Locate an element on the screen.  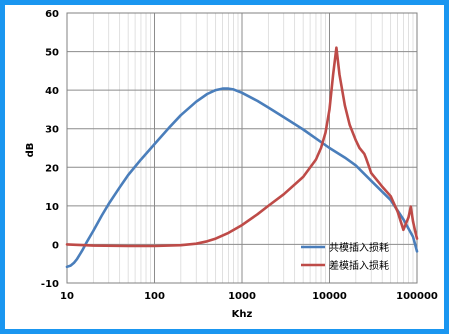
y-tick-label: 20 is located at coordinates (52, 168).